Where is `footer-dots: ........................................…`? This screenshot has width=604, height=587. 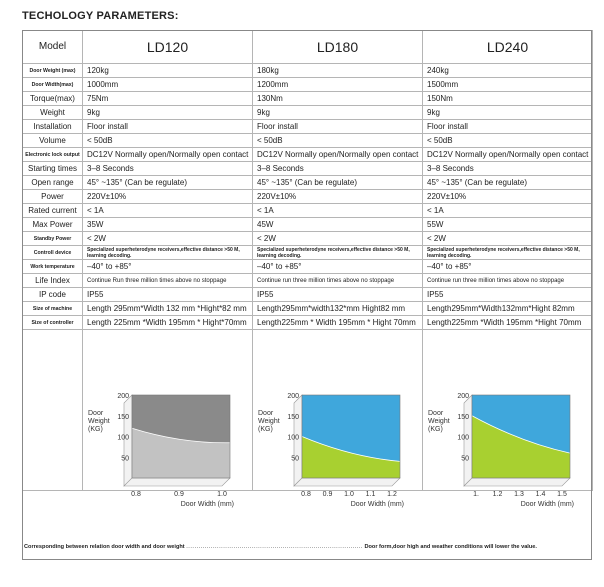 footer-dots: ........................................… is located at coordinates (274, 547).